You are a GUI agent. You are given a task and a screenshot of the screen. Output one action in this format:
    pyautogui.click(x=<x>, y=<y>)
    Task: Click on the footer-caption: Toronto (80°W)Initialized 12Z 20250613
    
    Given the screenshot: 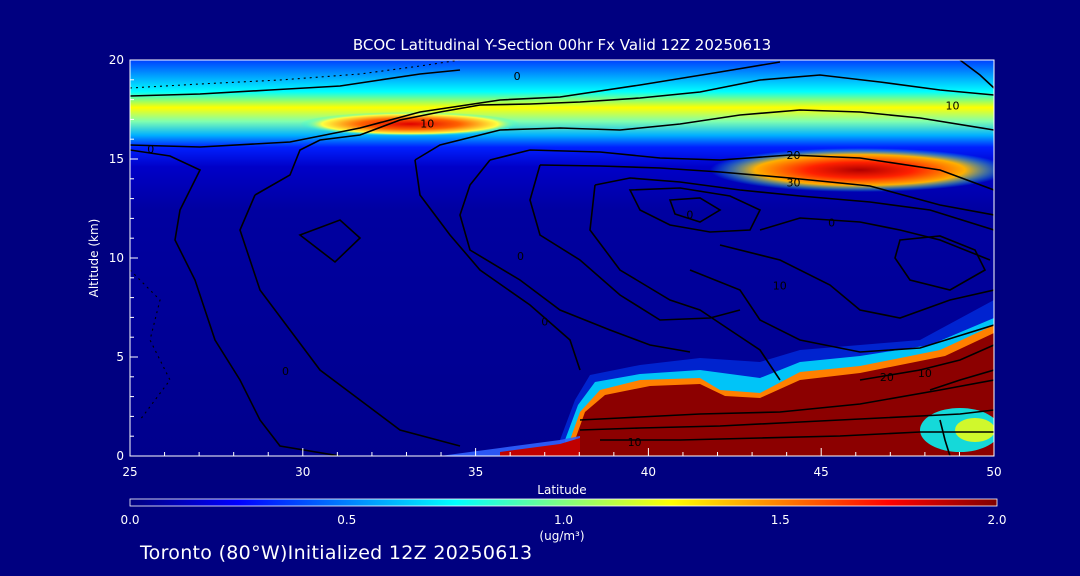 What is the action you would take?
    pyautogui.click(x=336, y=553)
    